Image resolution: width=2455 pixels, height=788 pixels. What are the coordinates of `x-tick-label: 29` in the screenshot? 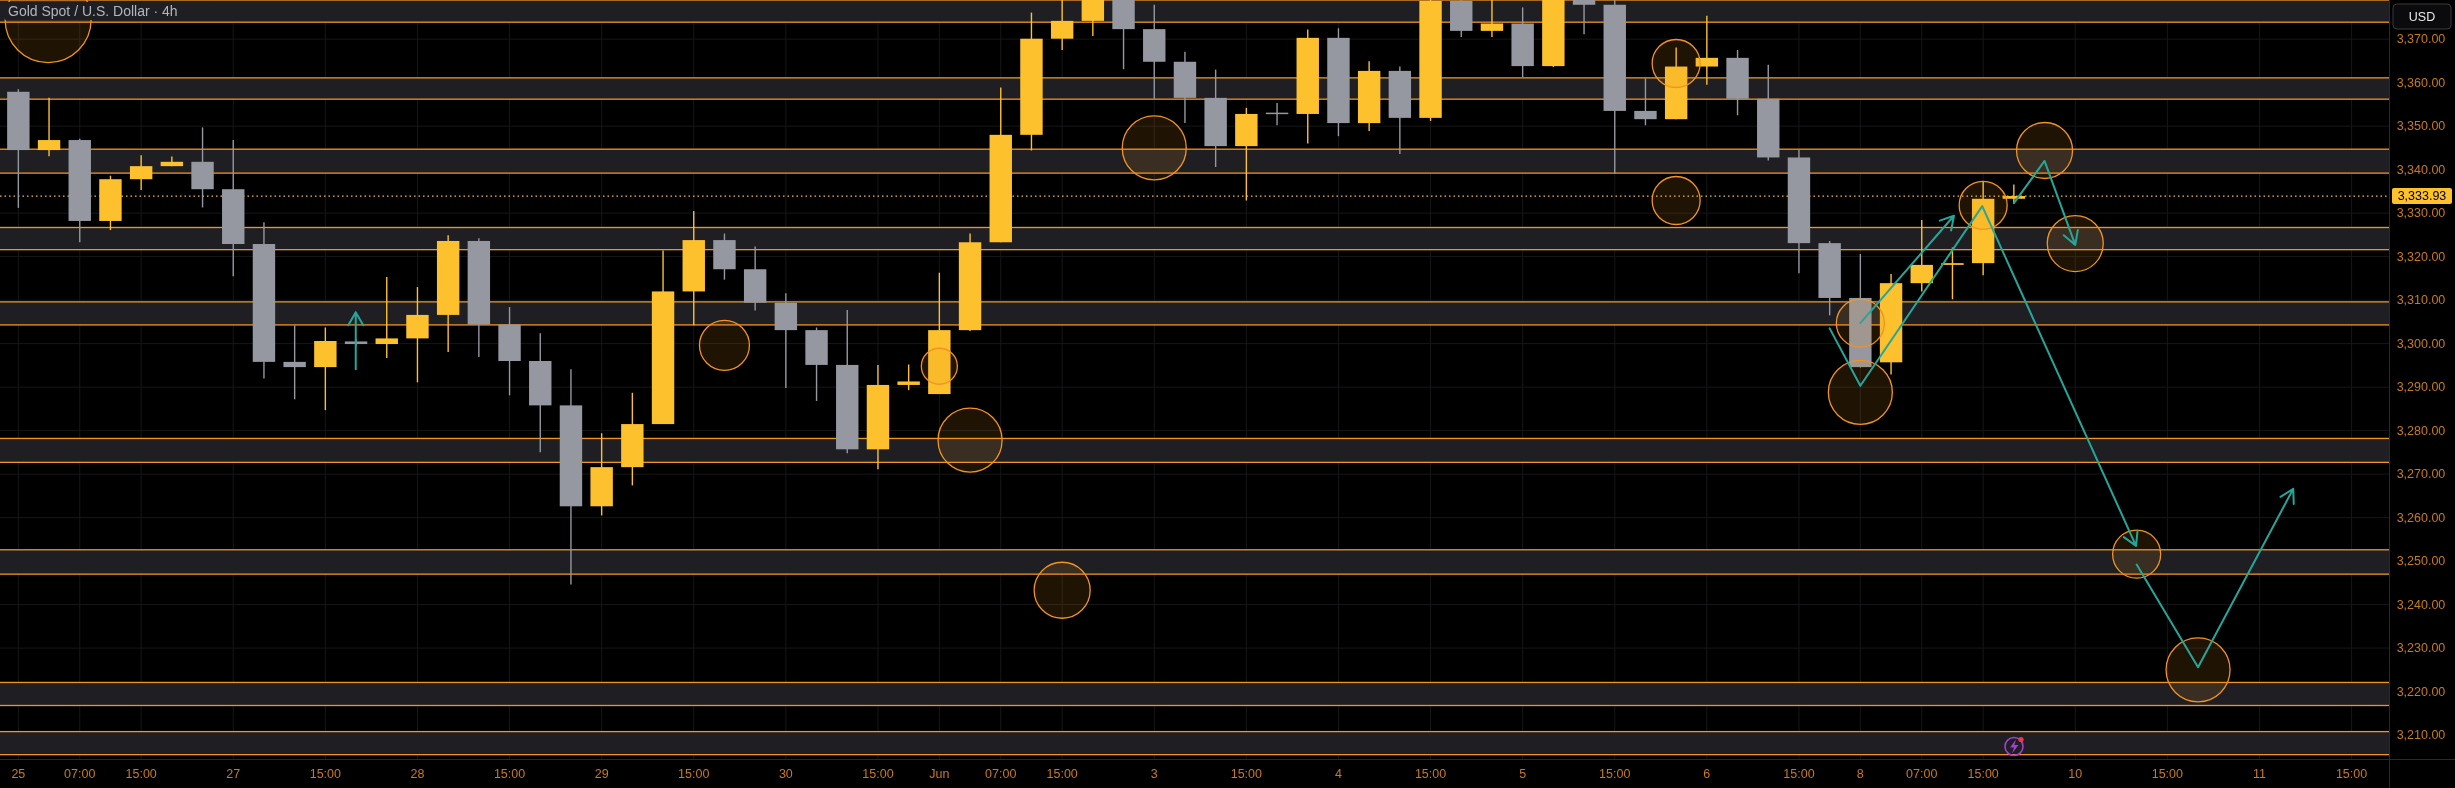 It's located at (601, 774).